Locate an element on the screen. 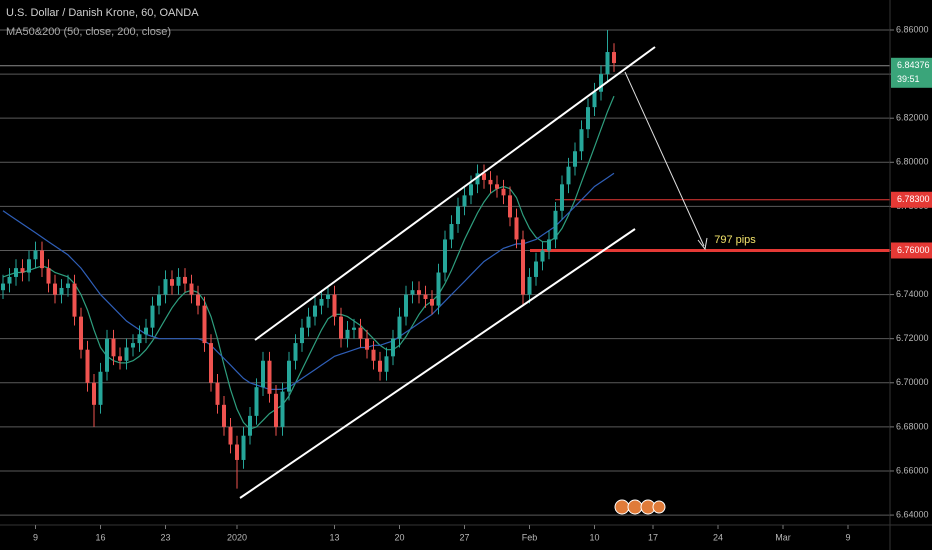  x-tick-label: 9 is located at coordinates (35, 537).